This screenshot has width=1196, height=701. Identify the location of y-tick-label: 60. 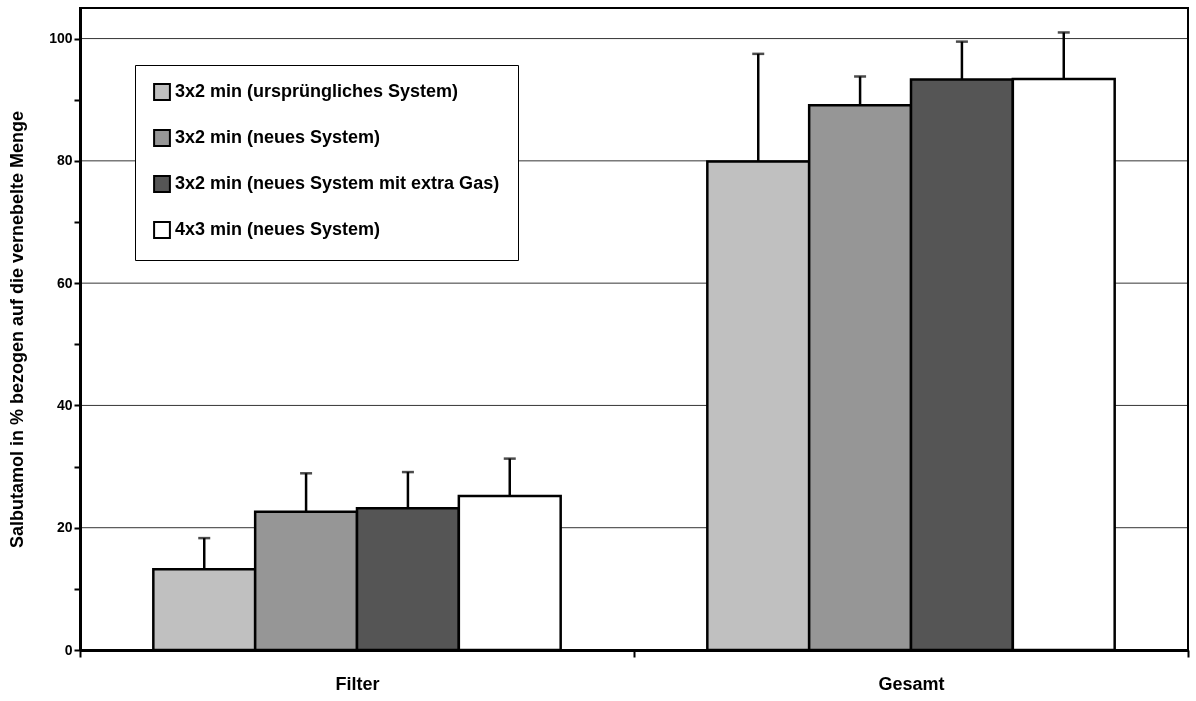
(64, 282).